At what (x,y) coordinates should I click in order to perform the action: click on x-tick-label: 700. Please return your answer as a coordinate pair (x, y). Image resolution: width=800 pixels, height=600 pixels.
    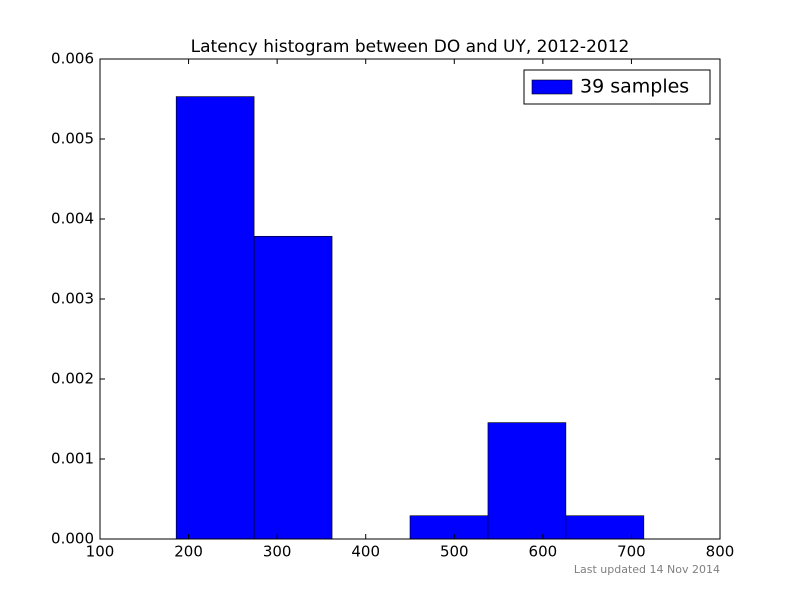
    Looking at the image, I should click on (631, 552).